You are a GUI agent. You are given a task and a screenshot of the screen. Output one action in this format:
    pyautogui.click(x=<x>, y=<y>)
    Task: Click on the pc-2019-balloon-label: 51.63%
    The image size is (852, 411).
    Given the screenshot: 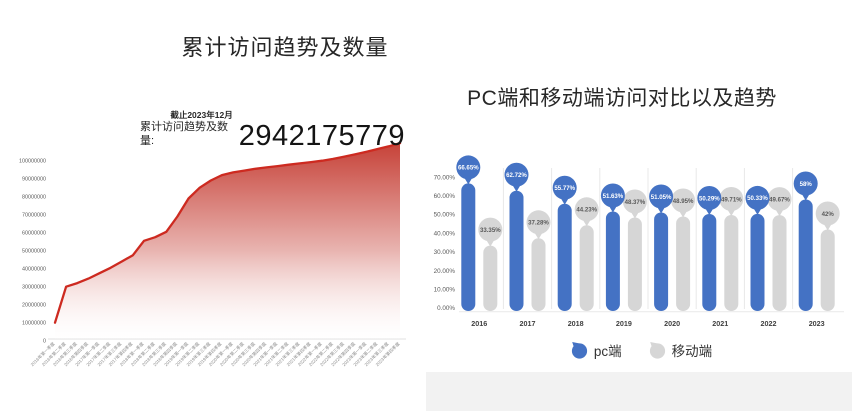 What is the action you would take?
    pyautogui.click(x=613, y=196)
    